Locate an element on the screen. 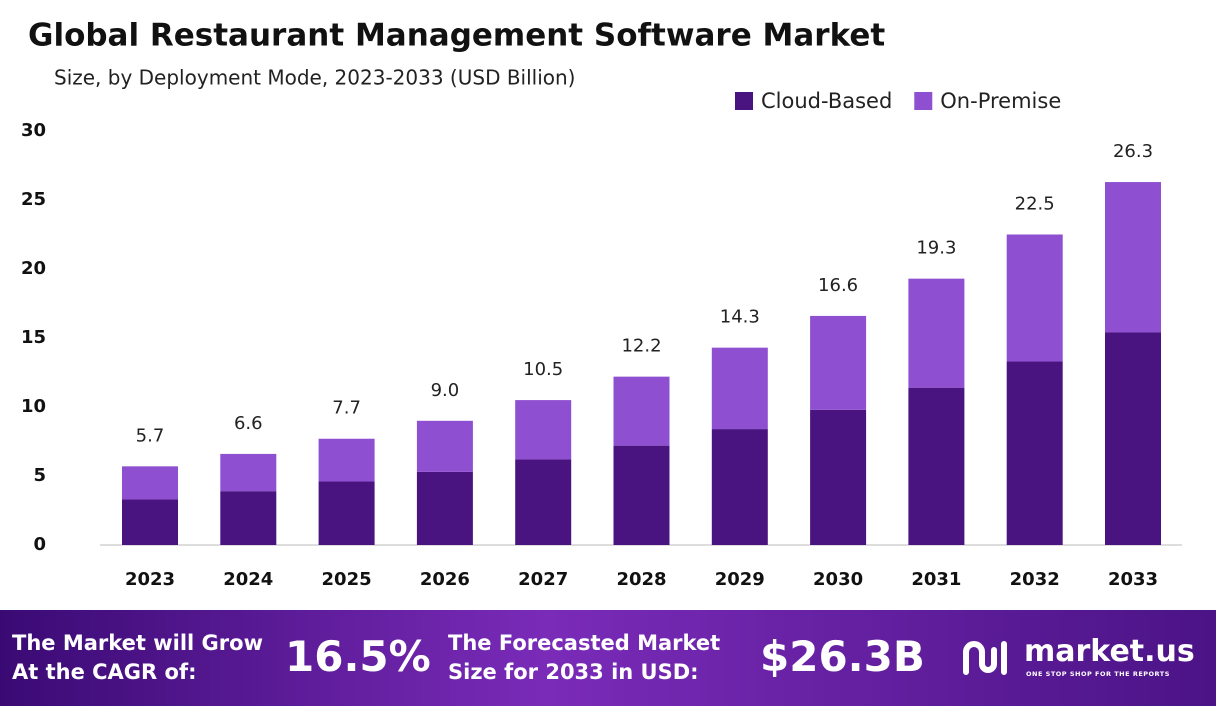 Image resolution: width=1216 pixels, height=706 pixels. total-label: 14.3 is located at coordinates (740, 317).